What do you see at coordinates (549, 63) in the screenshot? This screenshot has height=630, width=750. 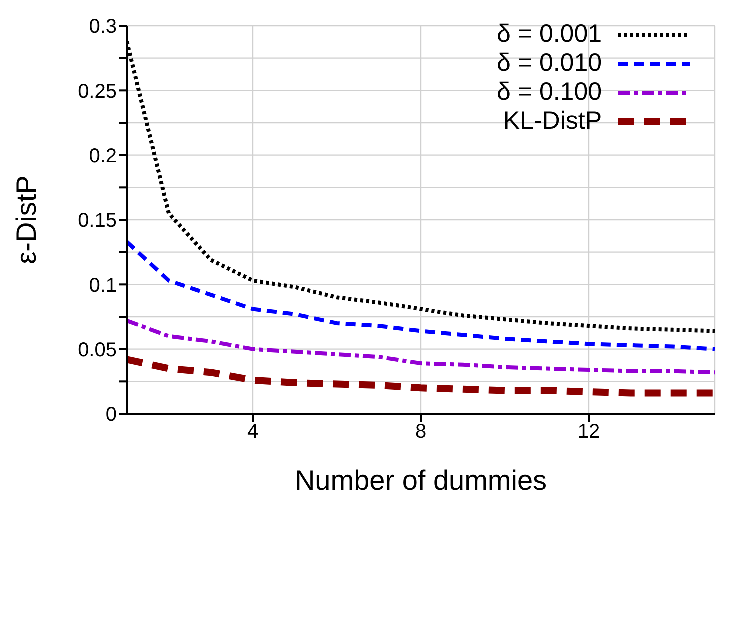 I see `legend-label: δ = 0.010` at bounding box center [549, 63].